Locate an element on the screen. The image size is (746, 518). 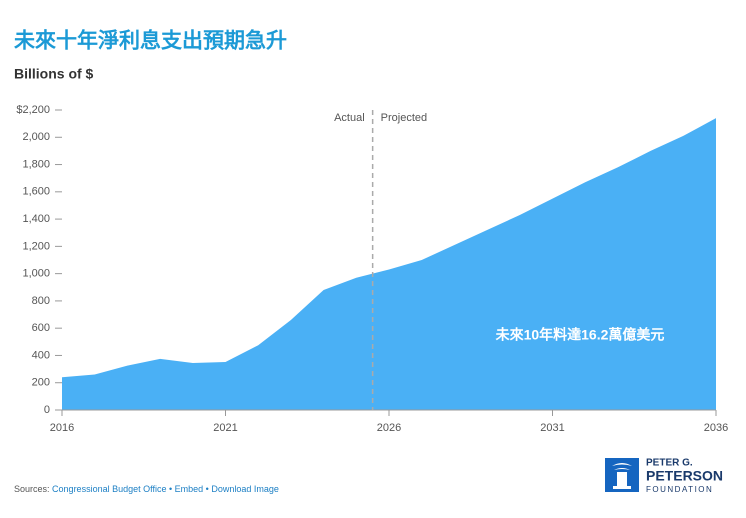
download-link: Download Image is located at coordinates (245, 489).